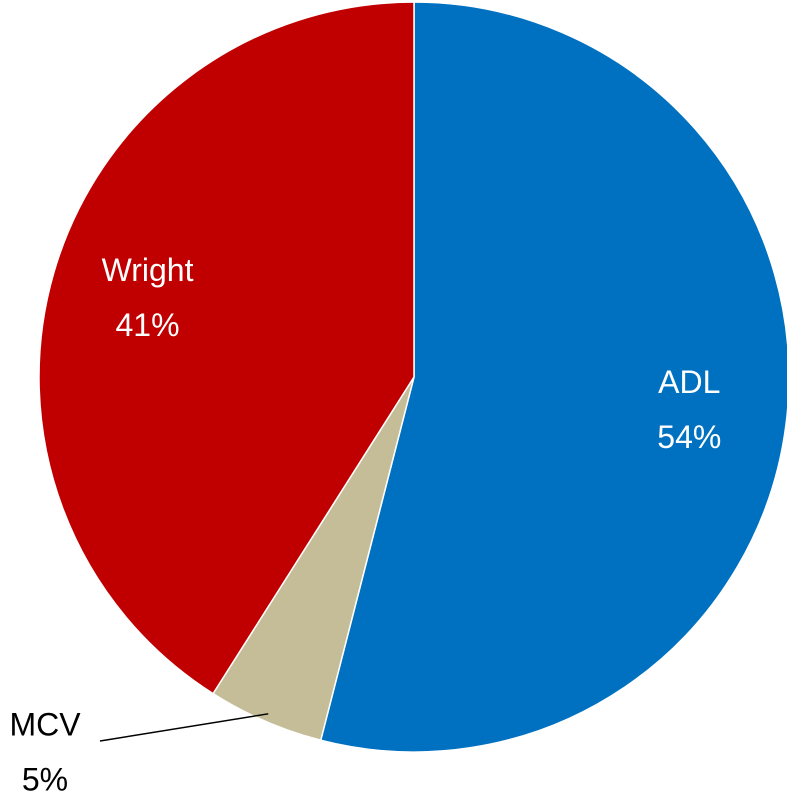  I want to click on slice-value-label: 54%, so click(689, 437).